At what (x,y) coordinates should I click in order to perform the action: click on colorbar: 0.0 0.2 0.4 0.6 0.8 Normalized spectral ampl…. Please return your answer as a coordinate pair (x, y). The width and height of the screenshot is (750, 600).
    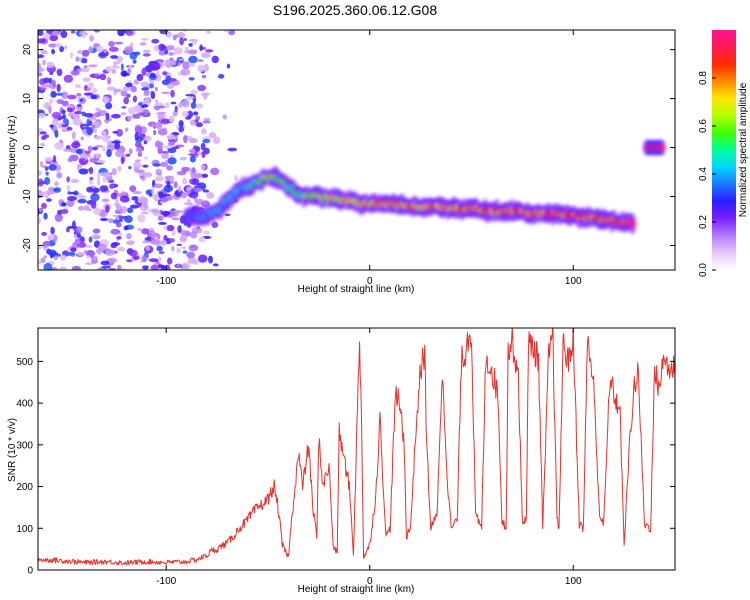
    Looking at the image, I should click on (723, 153).